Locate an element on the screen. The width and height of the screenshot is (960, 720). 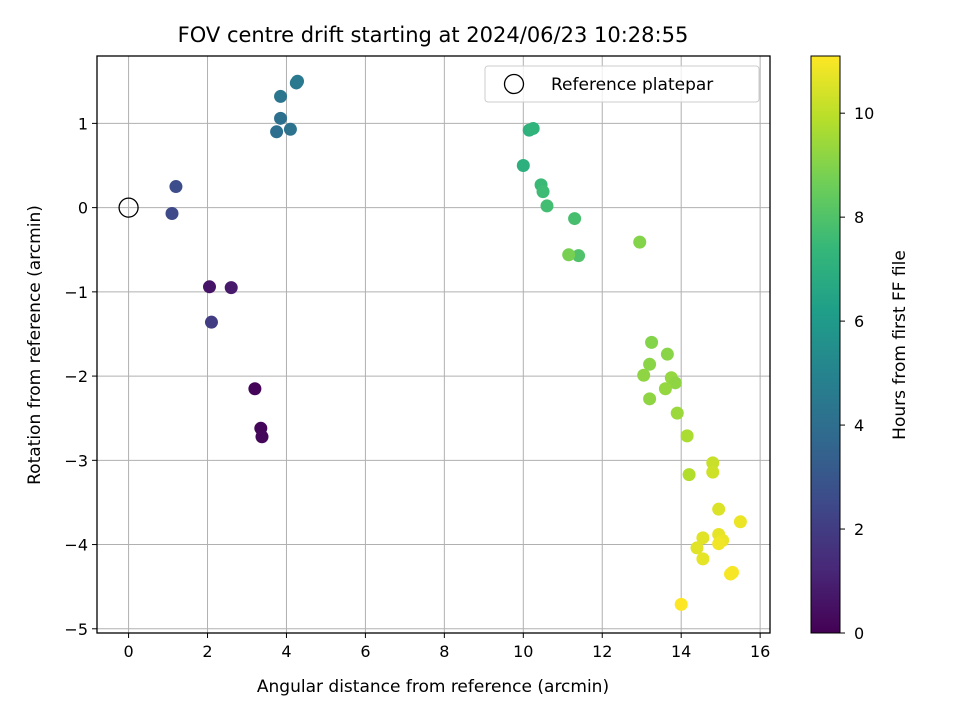
x-tick-label: 2 is located at coordinates (207, 651).